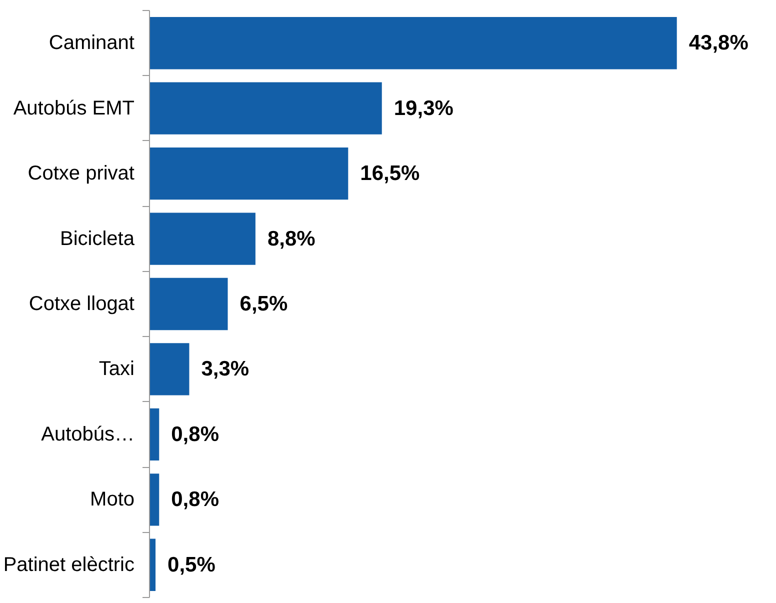  What do you see at coordinates (74, 108) in the screenshot?
I see `y-tick-label: Autobús EMT` at bounding box center [74, 108].